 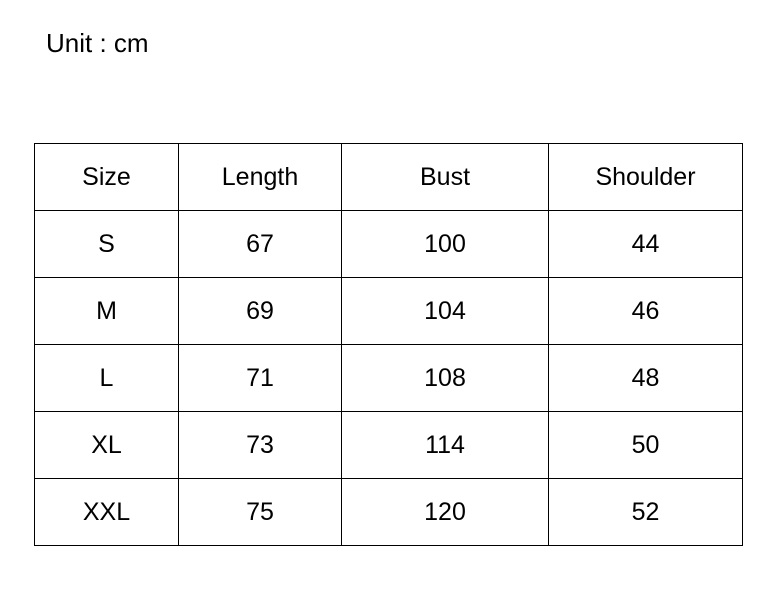 What do you see at coordinates (260, 244) in the screenshot?
I see `table-cell: 67` at bounding box center [260, 244].